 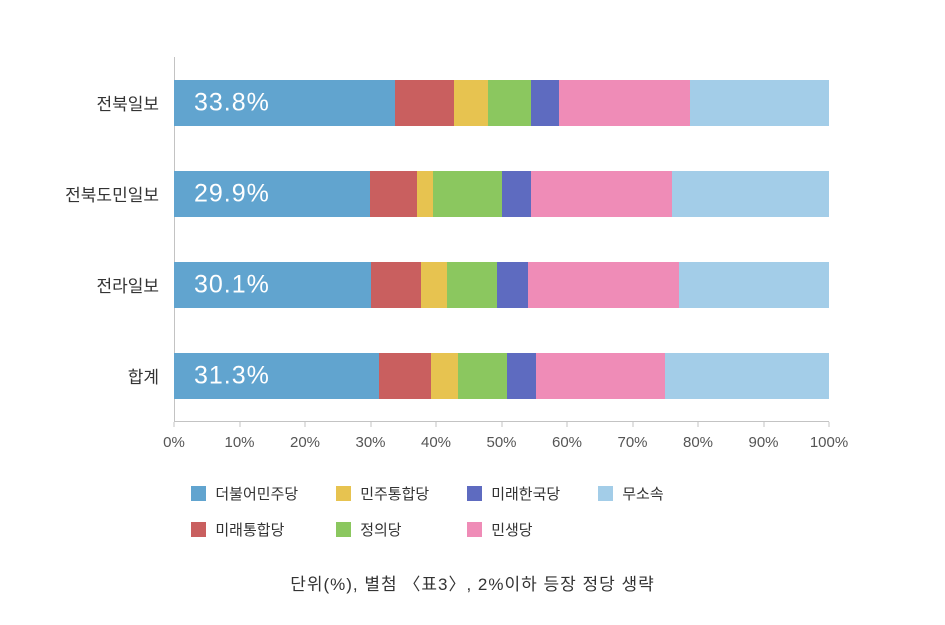 What do you see at coordinates (174, 442) in the screenshot?
I see `x-tick-label: 0%` at bounding box center [174, 442].